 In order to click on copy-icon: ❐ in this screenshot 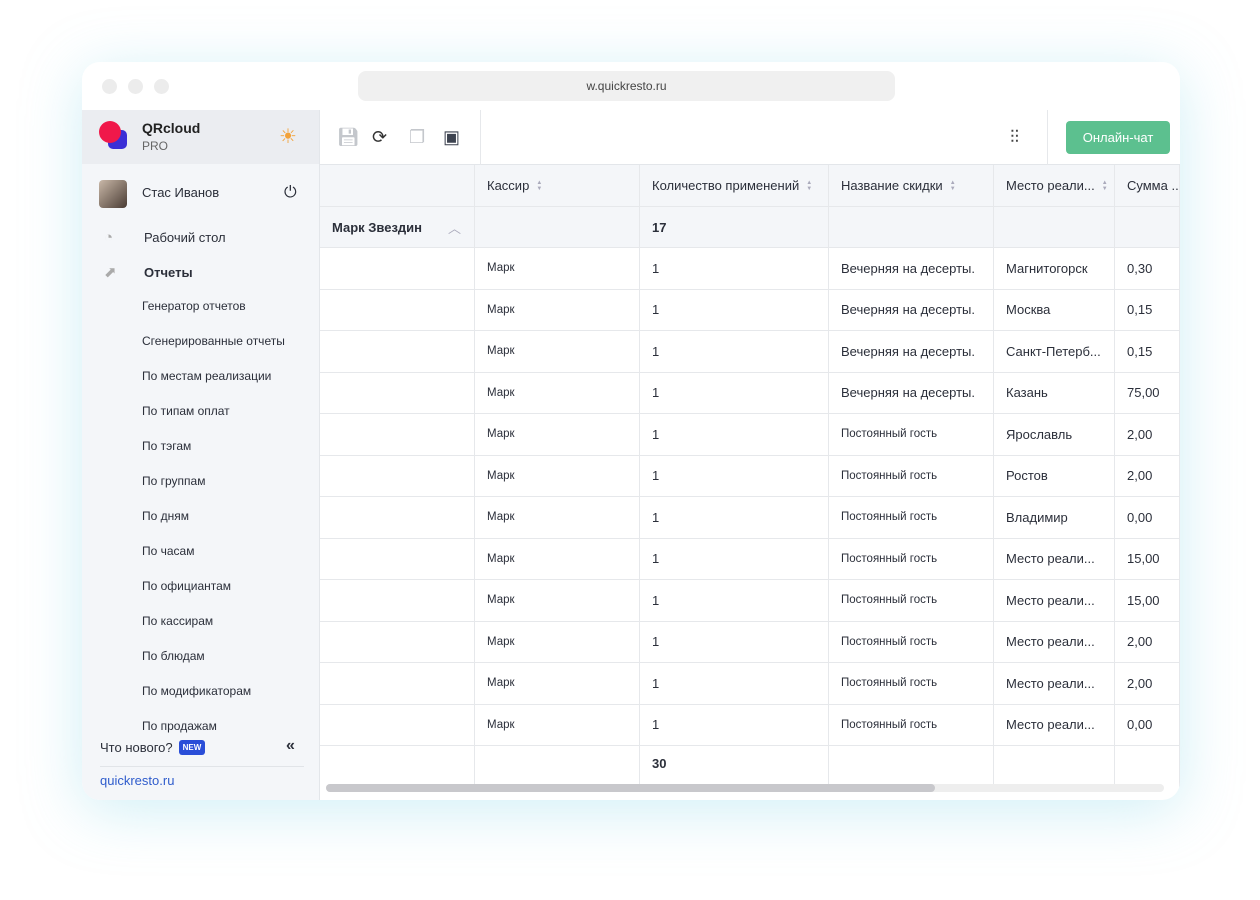, I will do `click(417, 137)`.